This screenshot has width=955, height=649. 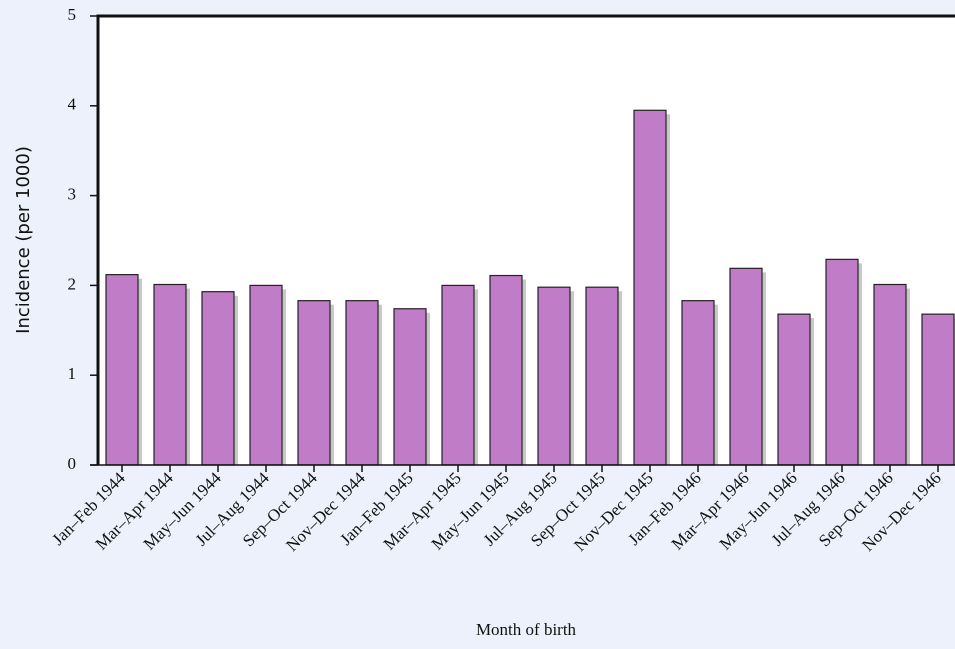 I want to click on x-axis-label: Month of birth, so click(x=526, y=629).